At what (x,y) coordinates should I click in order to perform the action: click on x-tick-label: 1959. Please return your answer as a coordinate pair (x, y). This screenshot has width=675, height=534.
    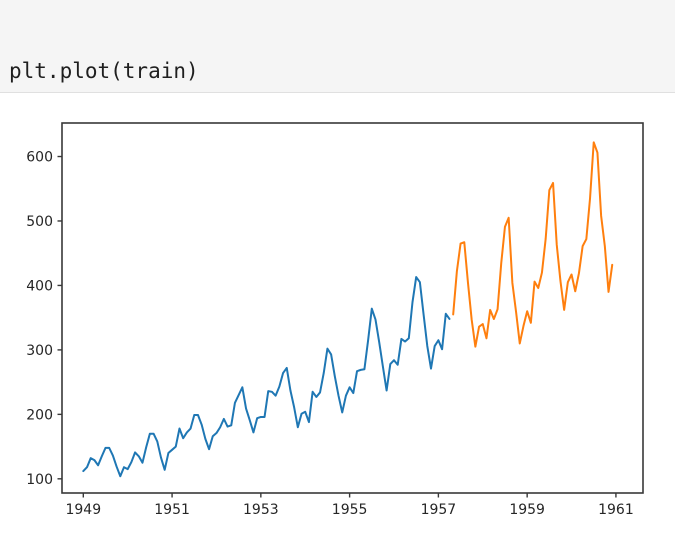
    Looking at the image, I should click on (527, 510).